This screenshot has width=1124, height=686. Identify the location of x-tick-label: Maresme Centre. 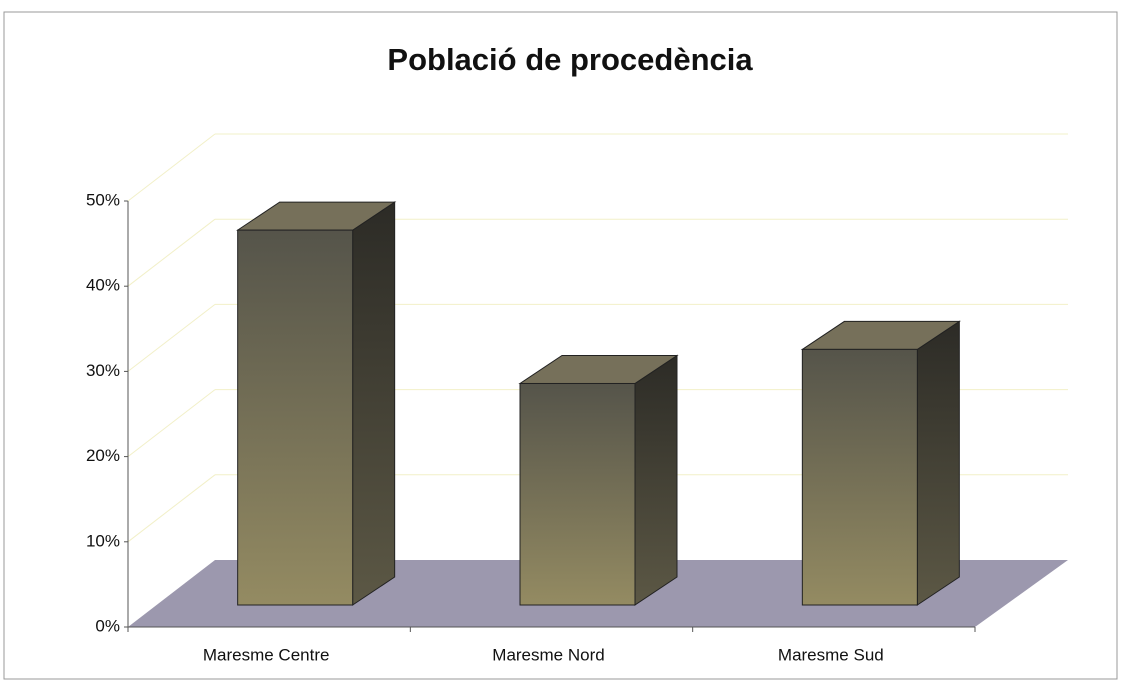
(266, 654).